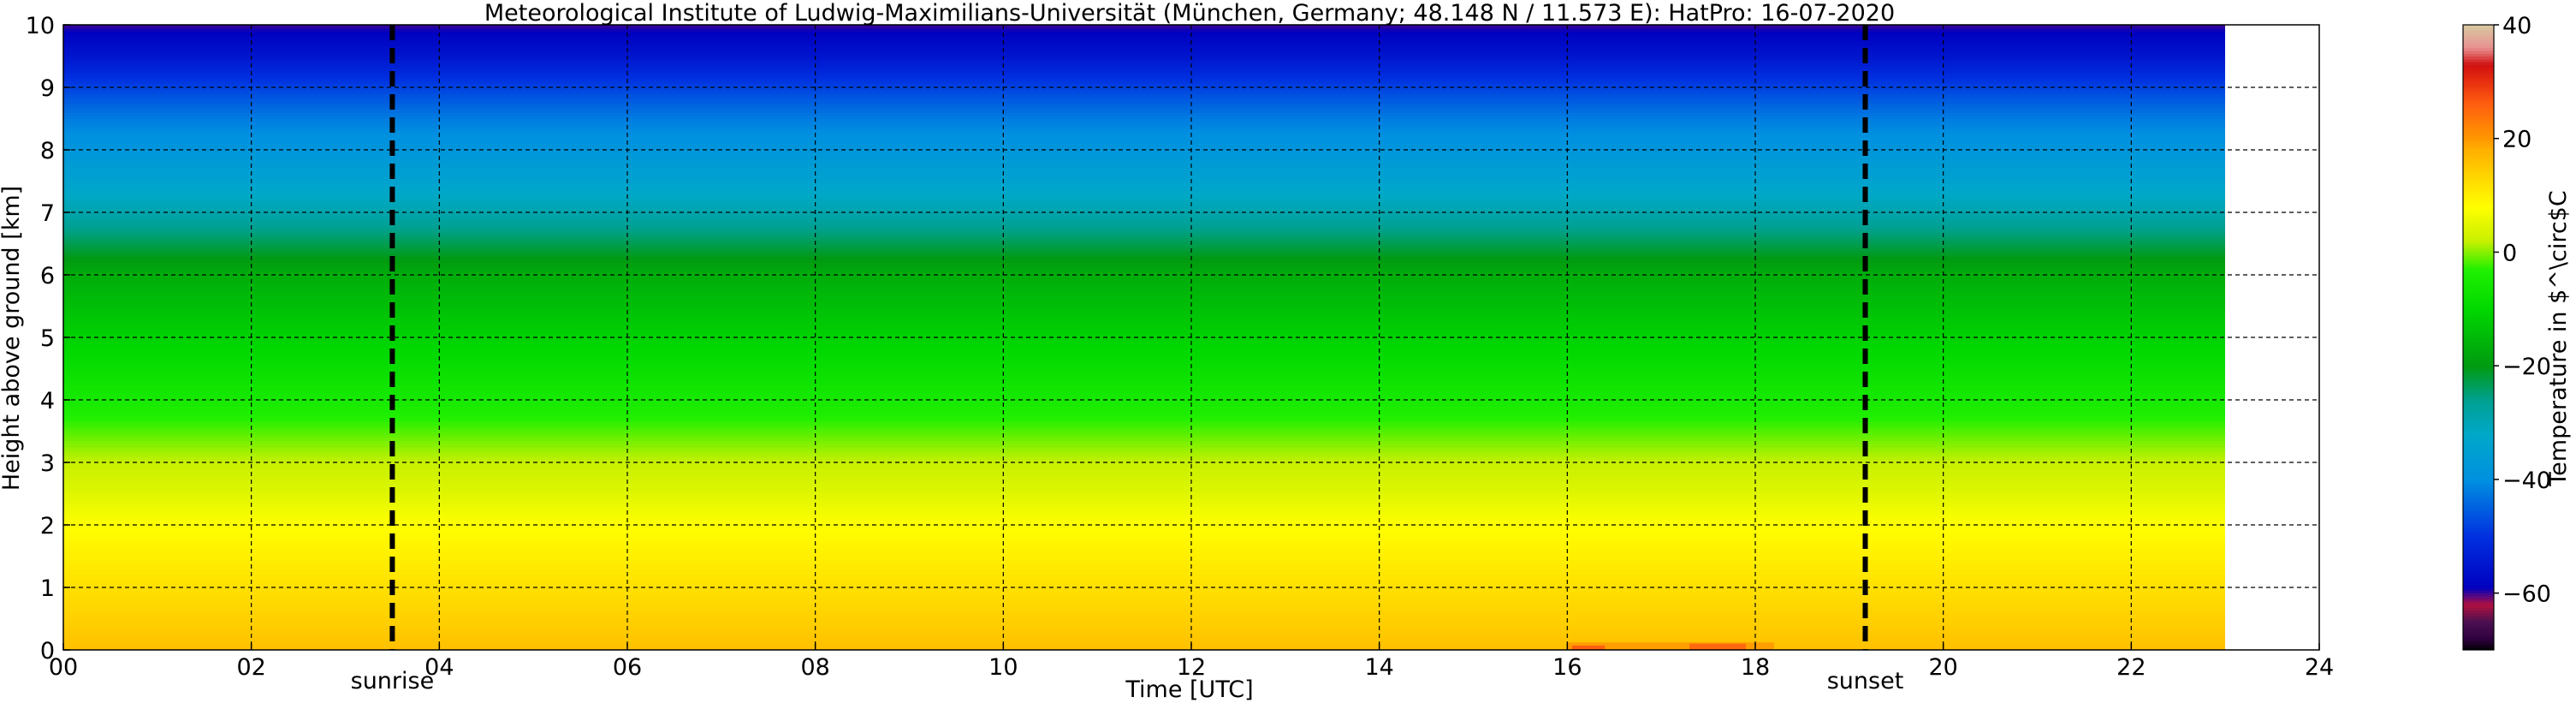 Image resolution: width=2576 pixels, height=709 pixels. Describe the element at coordinates (2509, 253) in the screenshot. I see `colorbar-tick-label: 0` at that location.